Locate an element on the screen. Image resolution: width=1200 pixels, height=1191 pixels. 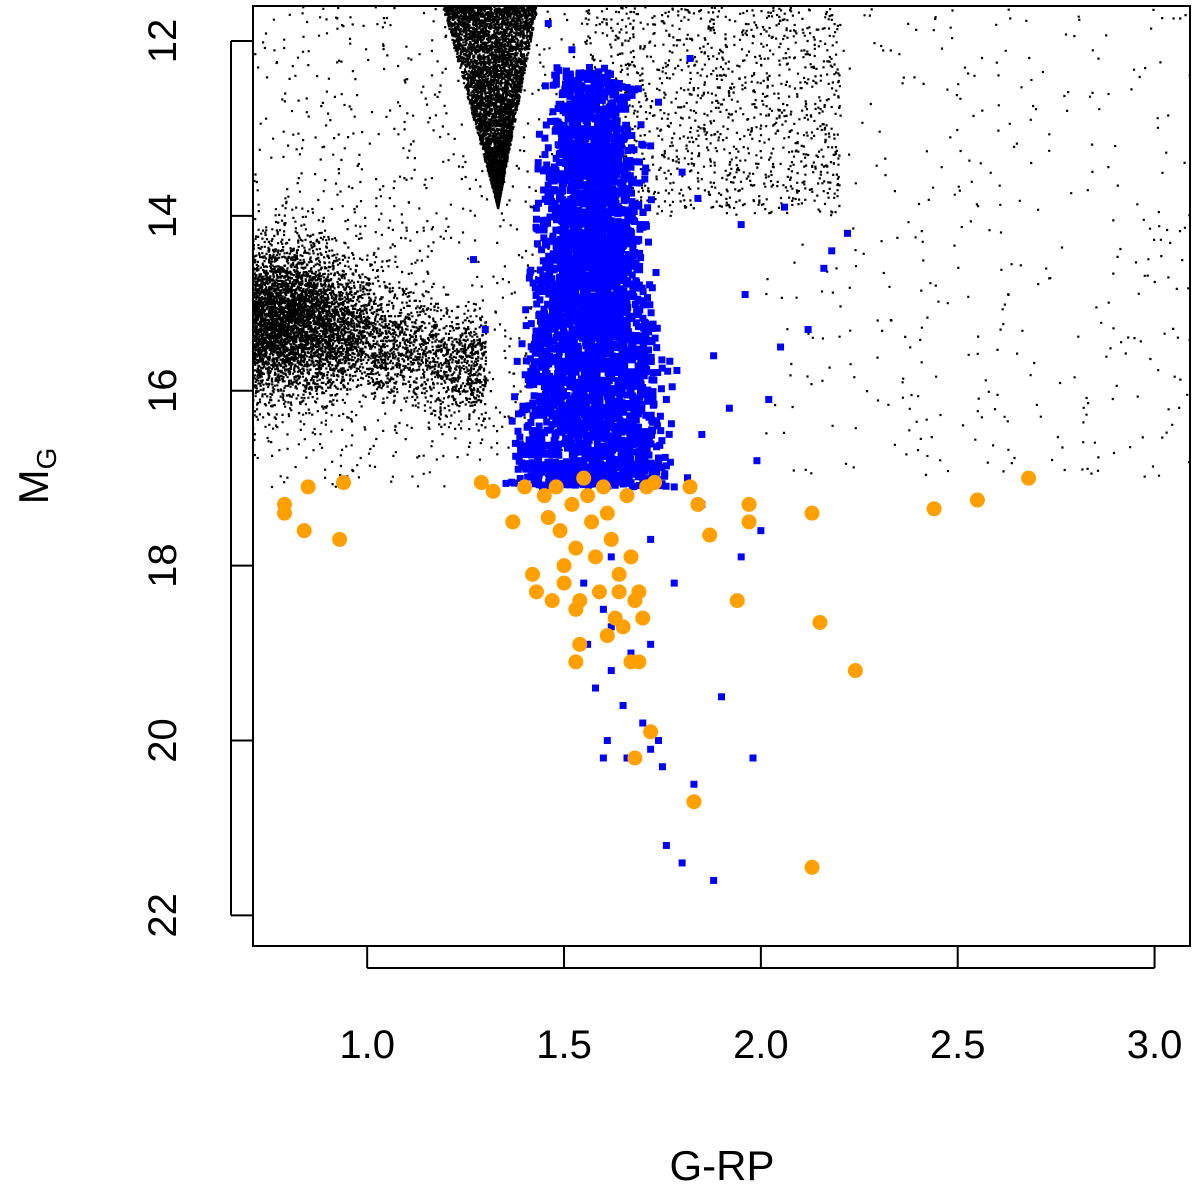
x-axis: 1.0 1.5 2.0 2.5 3.0 is located at coordinates (760, 1006).